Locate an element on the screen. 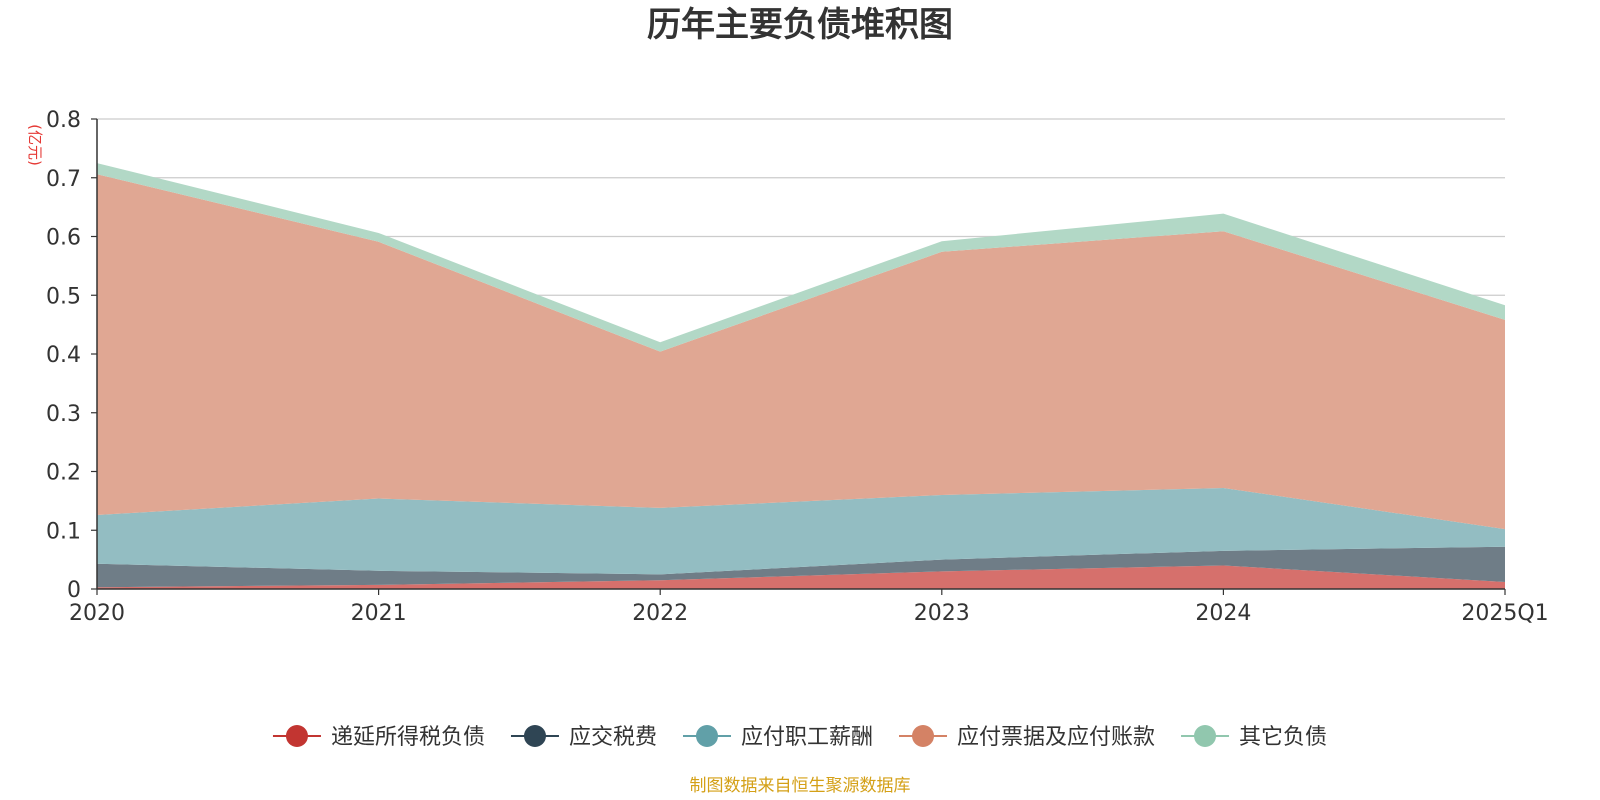 This screenshot has height=800, width=1600. legend-item: 应付票据及应付账款 is located at coordinates (1027, 737).